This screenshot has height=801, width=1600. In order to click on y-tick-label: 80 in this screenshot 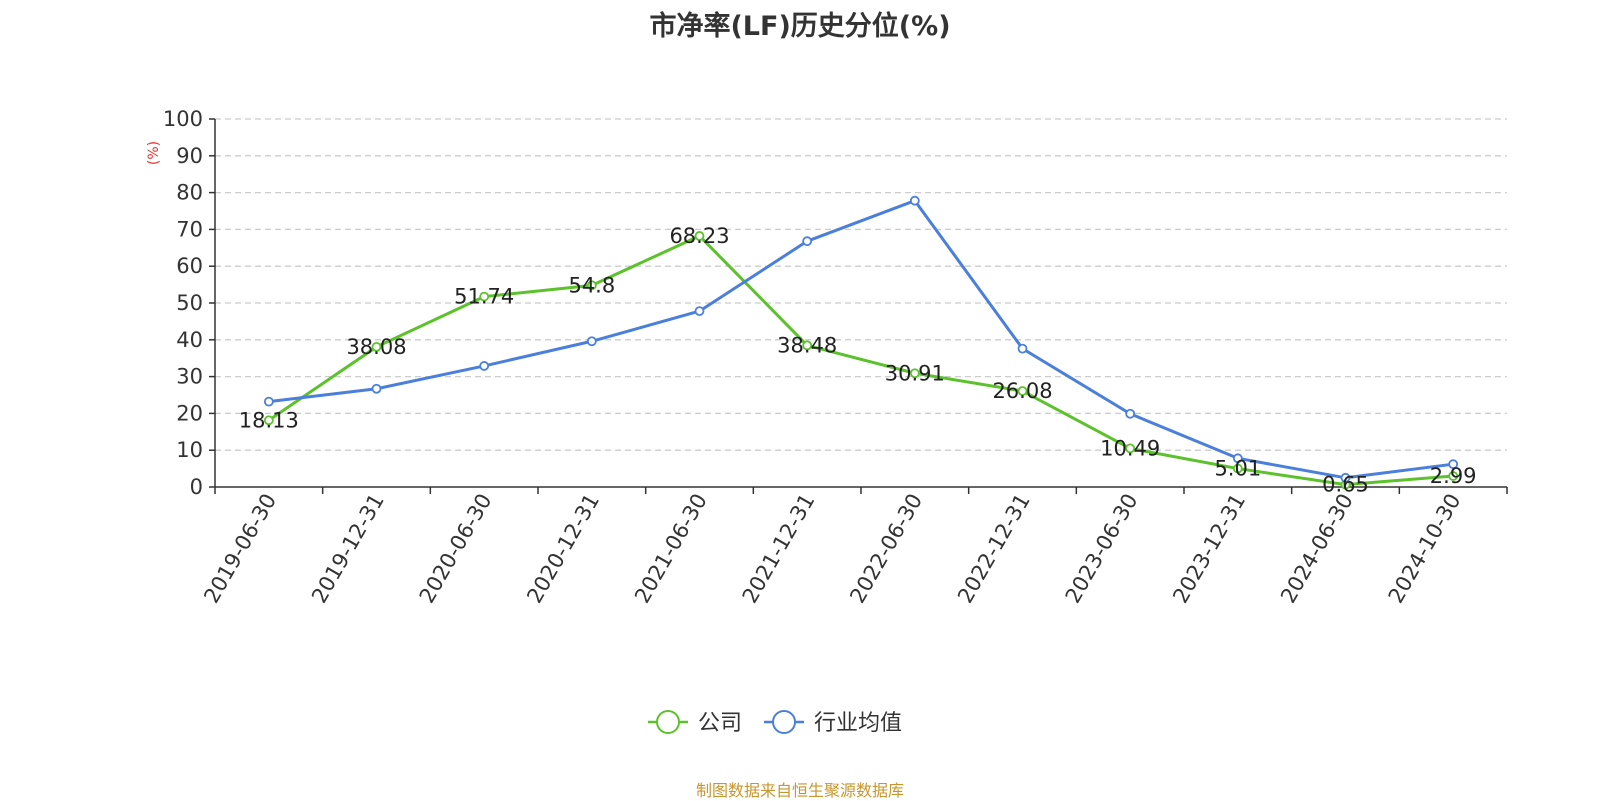, I will do `click(189, 193)`.